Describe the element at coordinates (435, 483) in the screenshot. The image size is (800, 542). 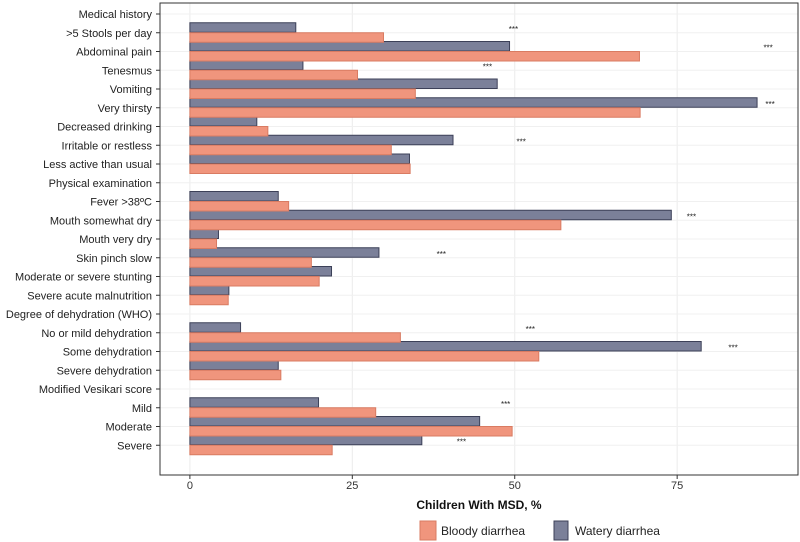
I see `x-axis-ticks: 0 25 50 75` at that location.